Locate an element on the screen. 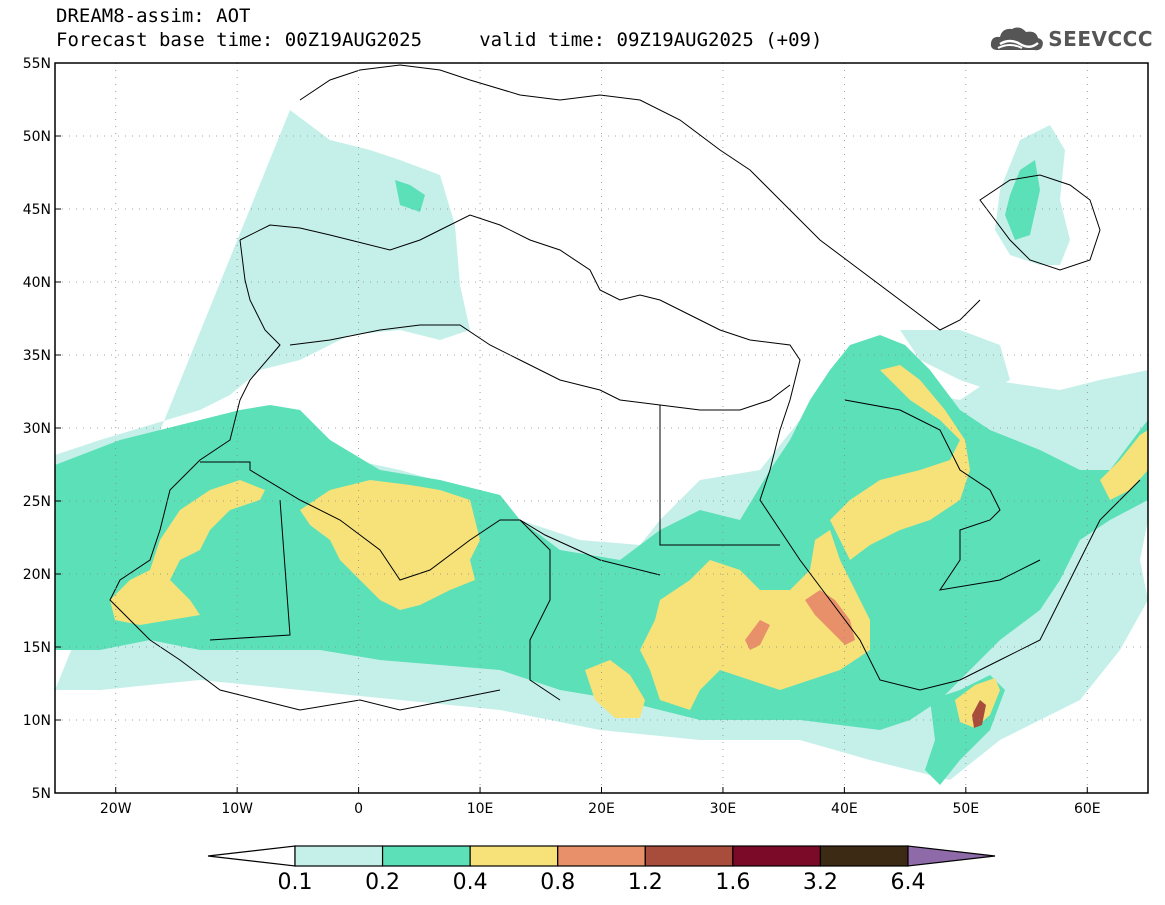  lat-tick-label: 10N is located at coordinates (37, 721).